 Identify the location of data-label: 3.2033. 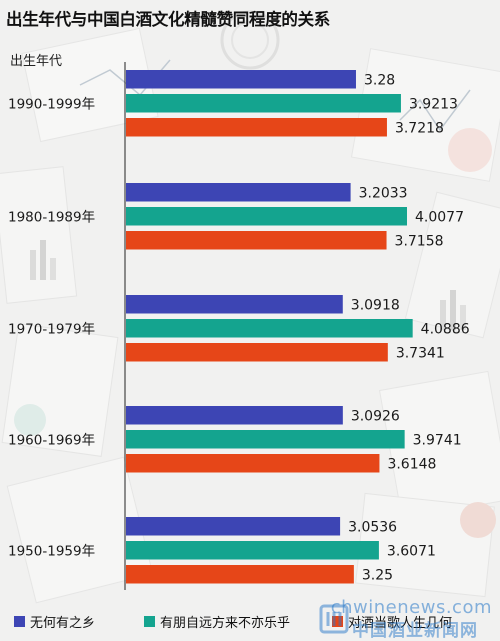
(383, 193).